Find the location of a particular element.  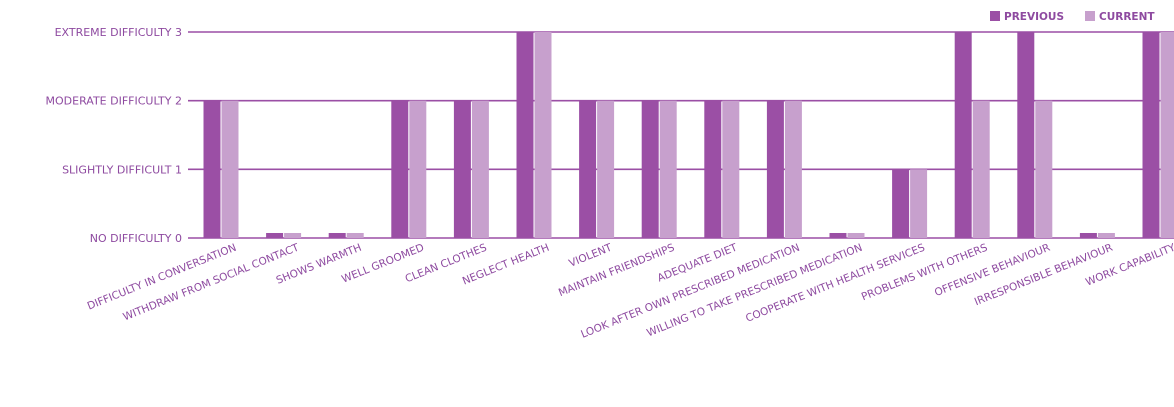

y-tick-label-3: EXTREME DIFFICULTY 3 is located at coordinates (118, 32).